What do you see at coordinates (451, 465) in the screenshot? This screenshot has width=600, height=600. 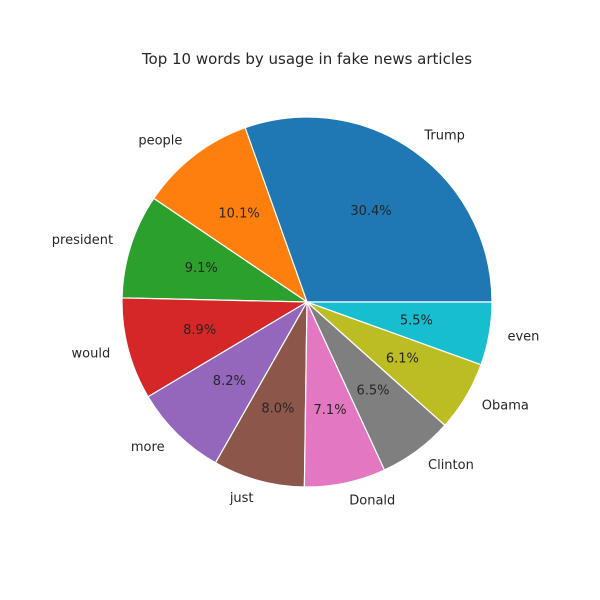 I see `slice-label-clinton: Clinton` at bounding box center [451, 465].